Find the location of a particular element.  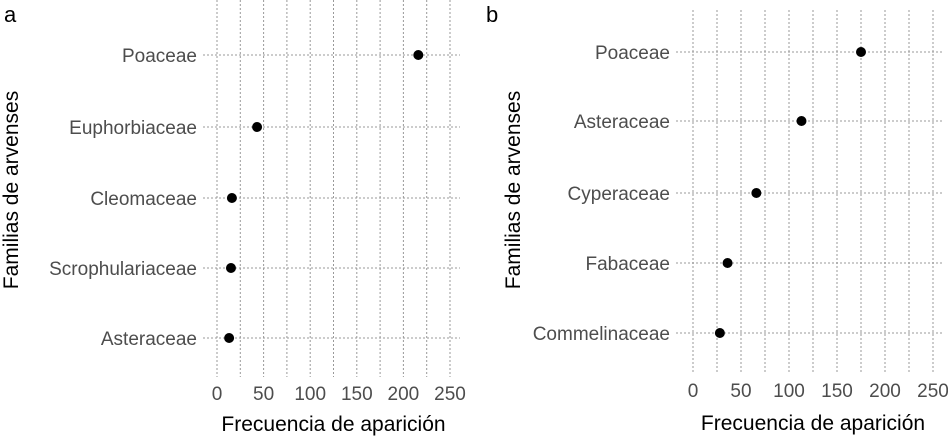

y-tick-label: Cleomaceae is located at coordinates (143, 199).